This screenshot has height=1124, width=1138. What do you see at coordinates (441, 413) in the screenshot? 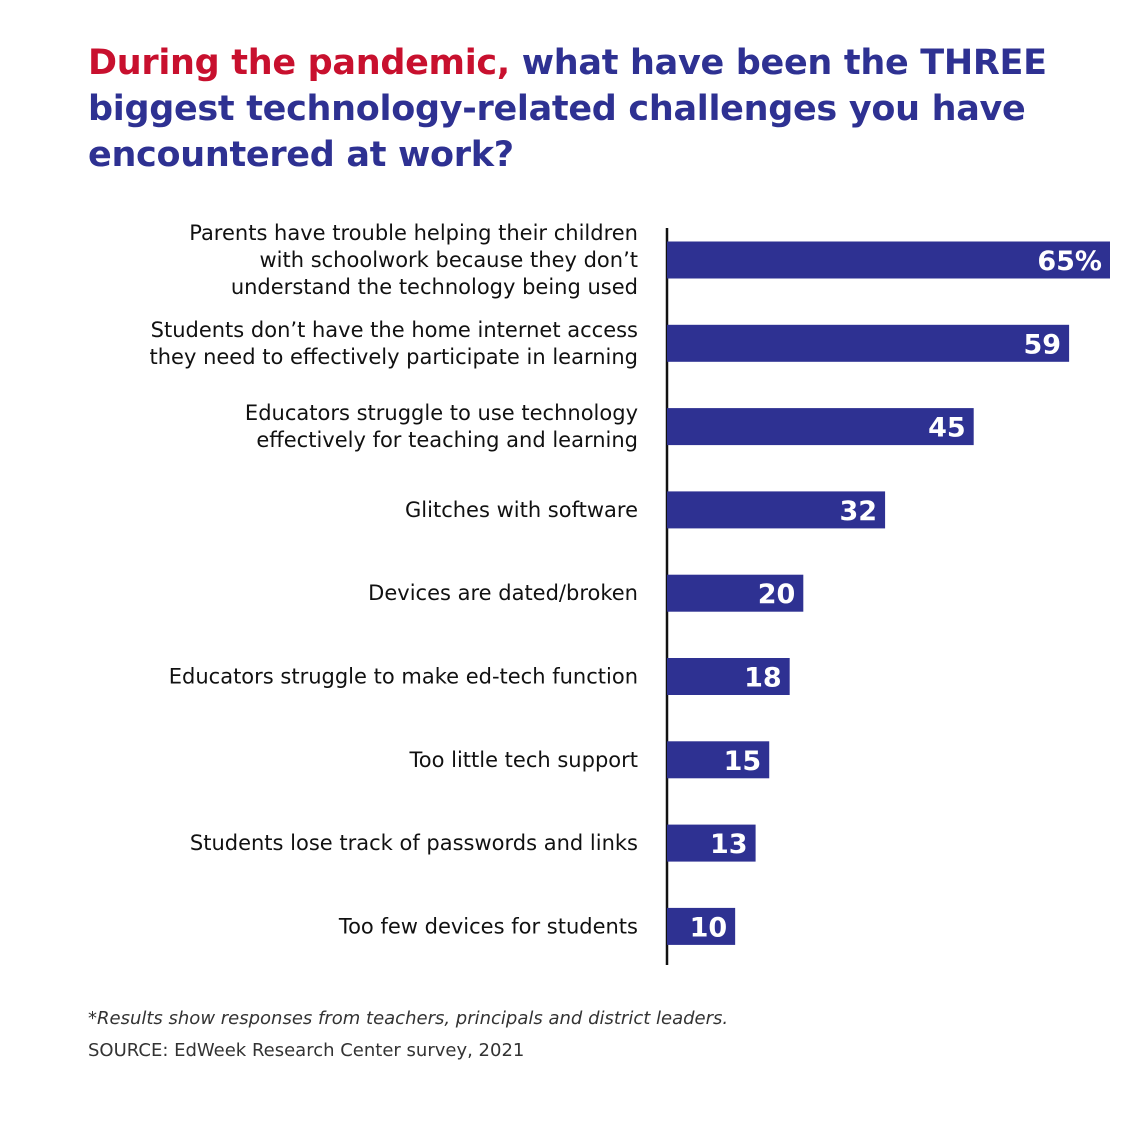
I see `category-label-2-line-0: Educators struggle to use technology` at bounding box center [441, 413].